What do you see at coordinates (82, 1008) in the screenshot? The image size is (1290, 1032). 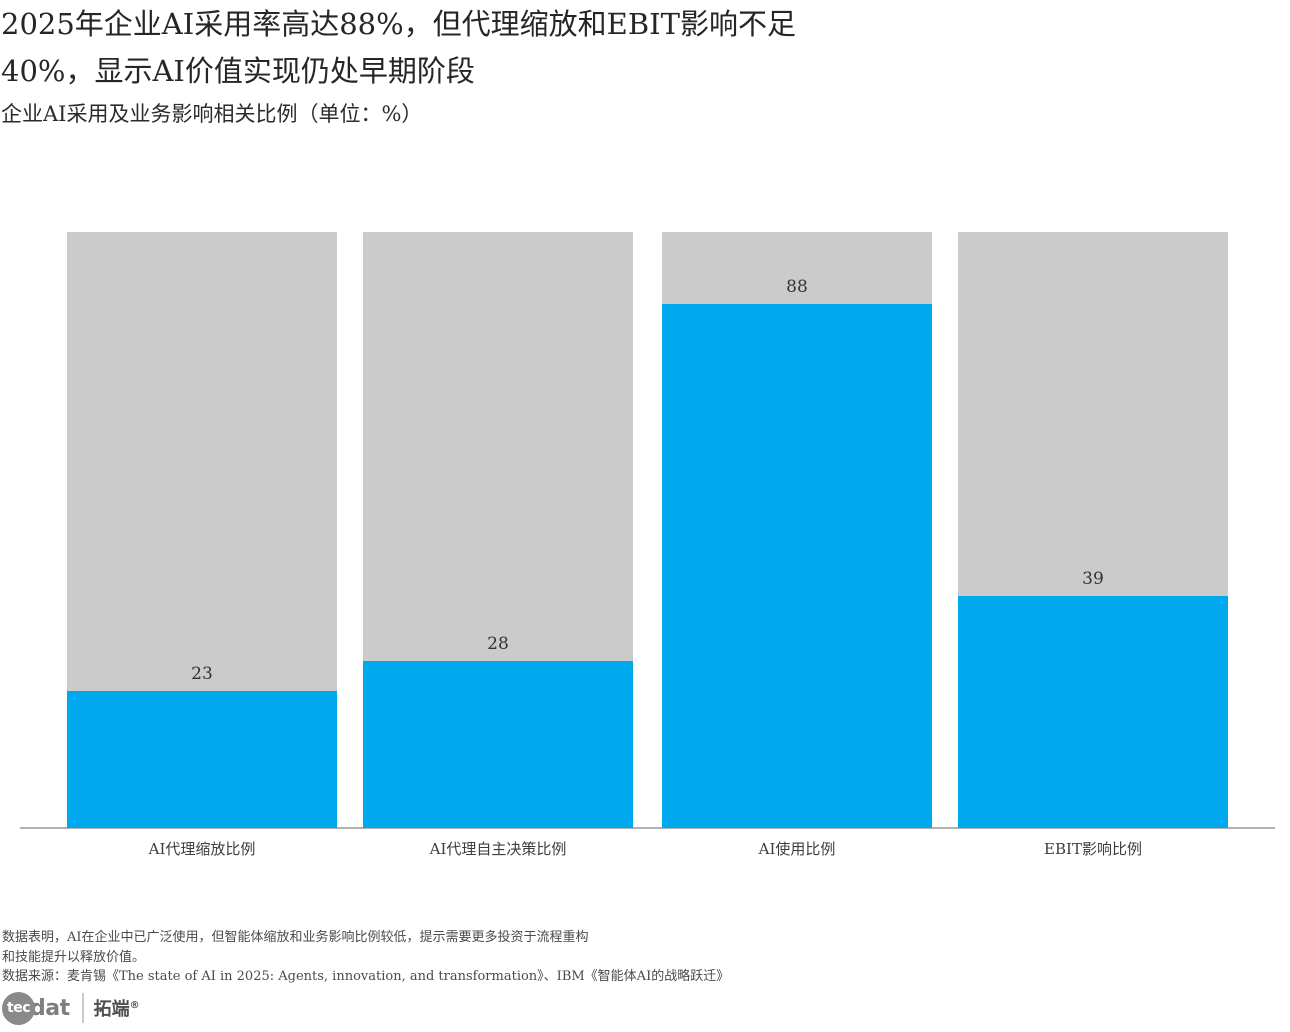 I see `logo-divider` at bounding box center [82, 1008].